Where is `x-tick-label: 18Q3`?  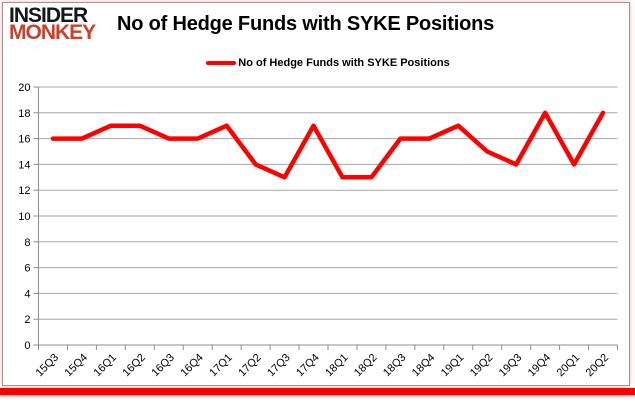 x-tick-label: 18Q3 is located at coordinates (395, 366).